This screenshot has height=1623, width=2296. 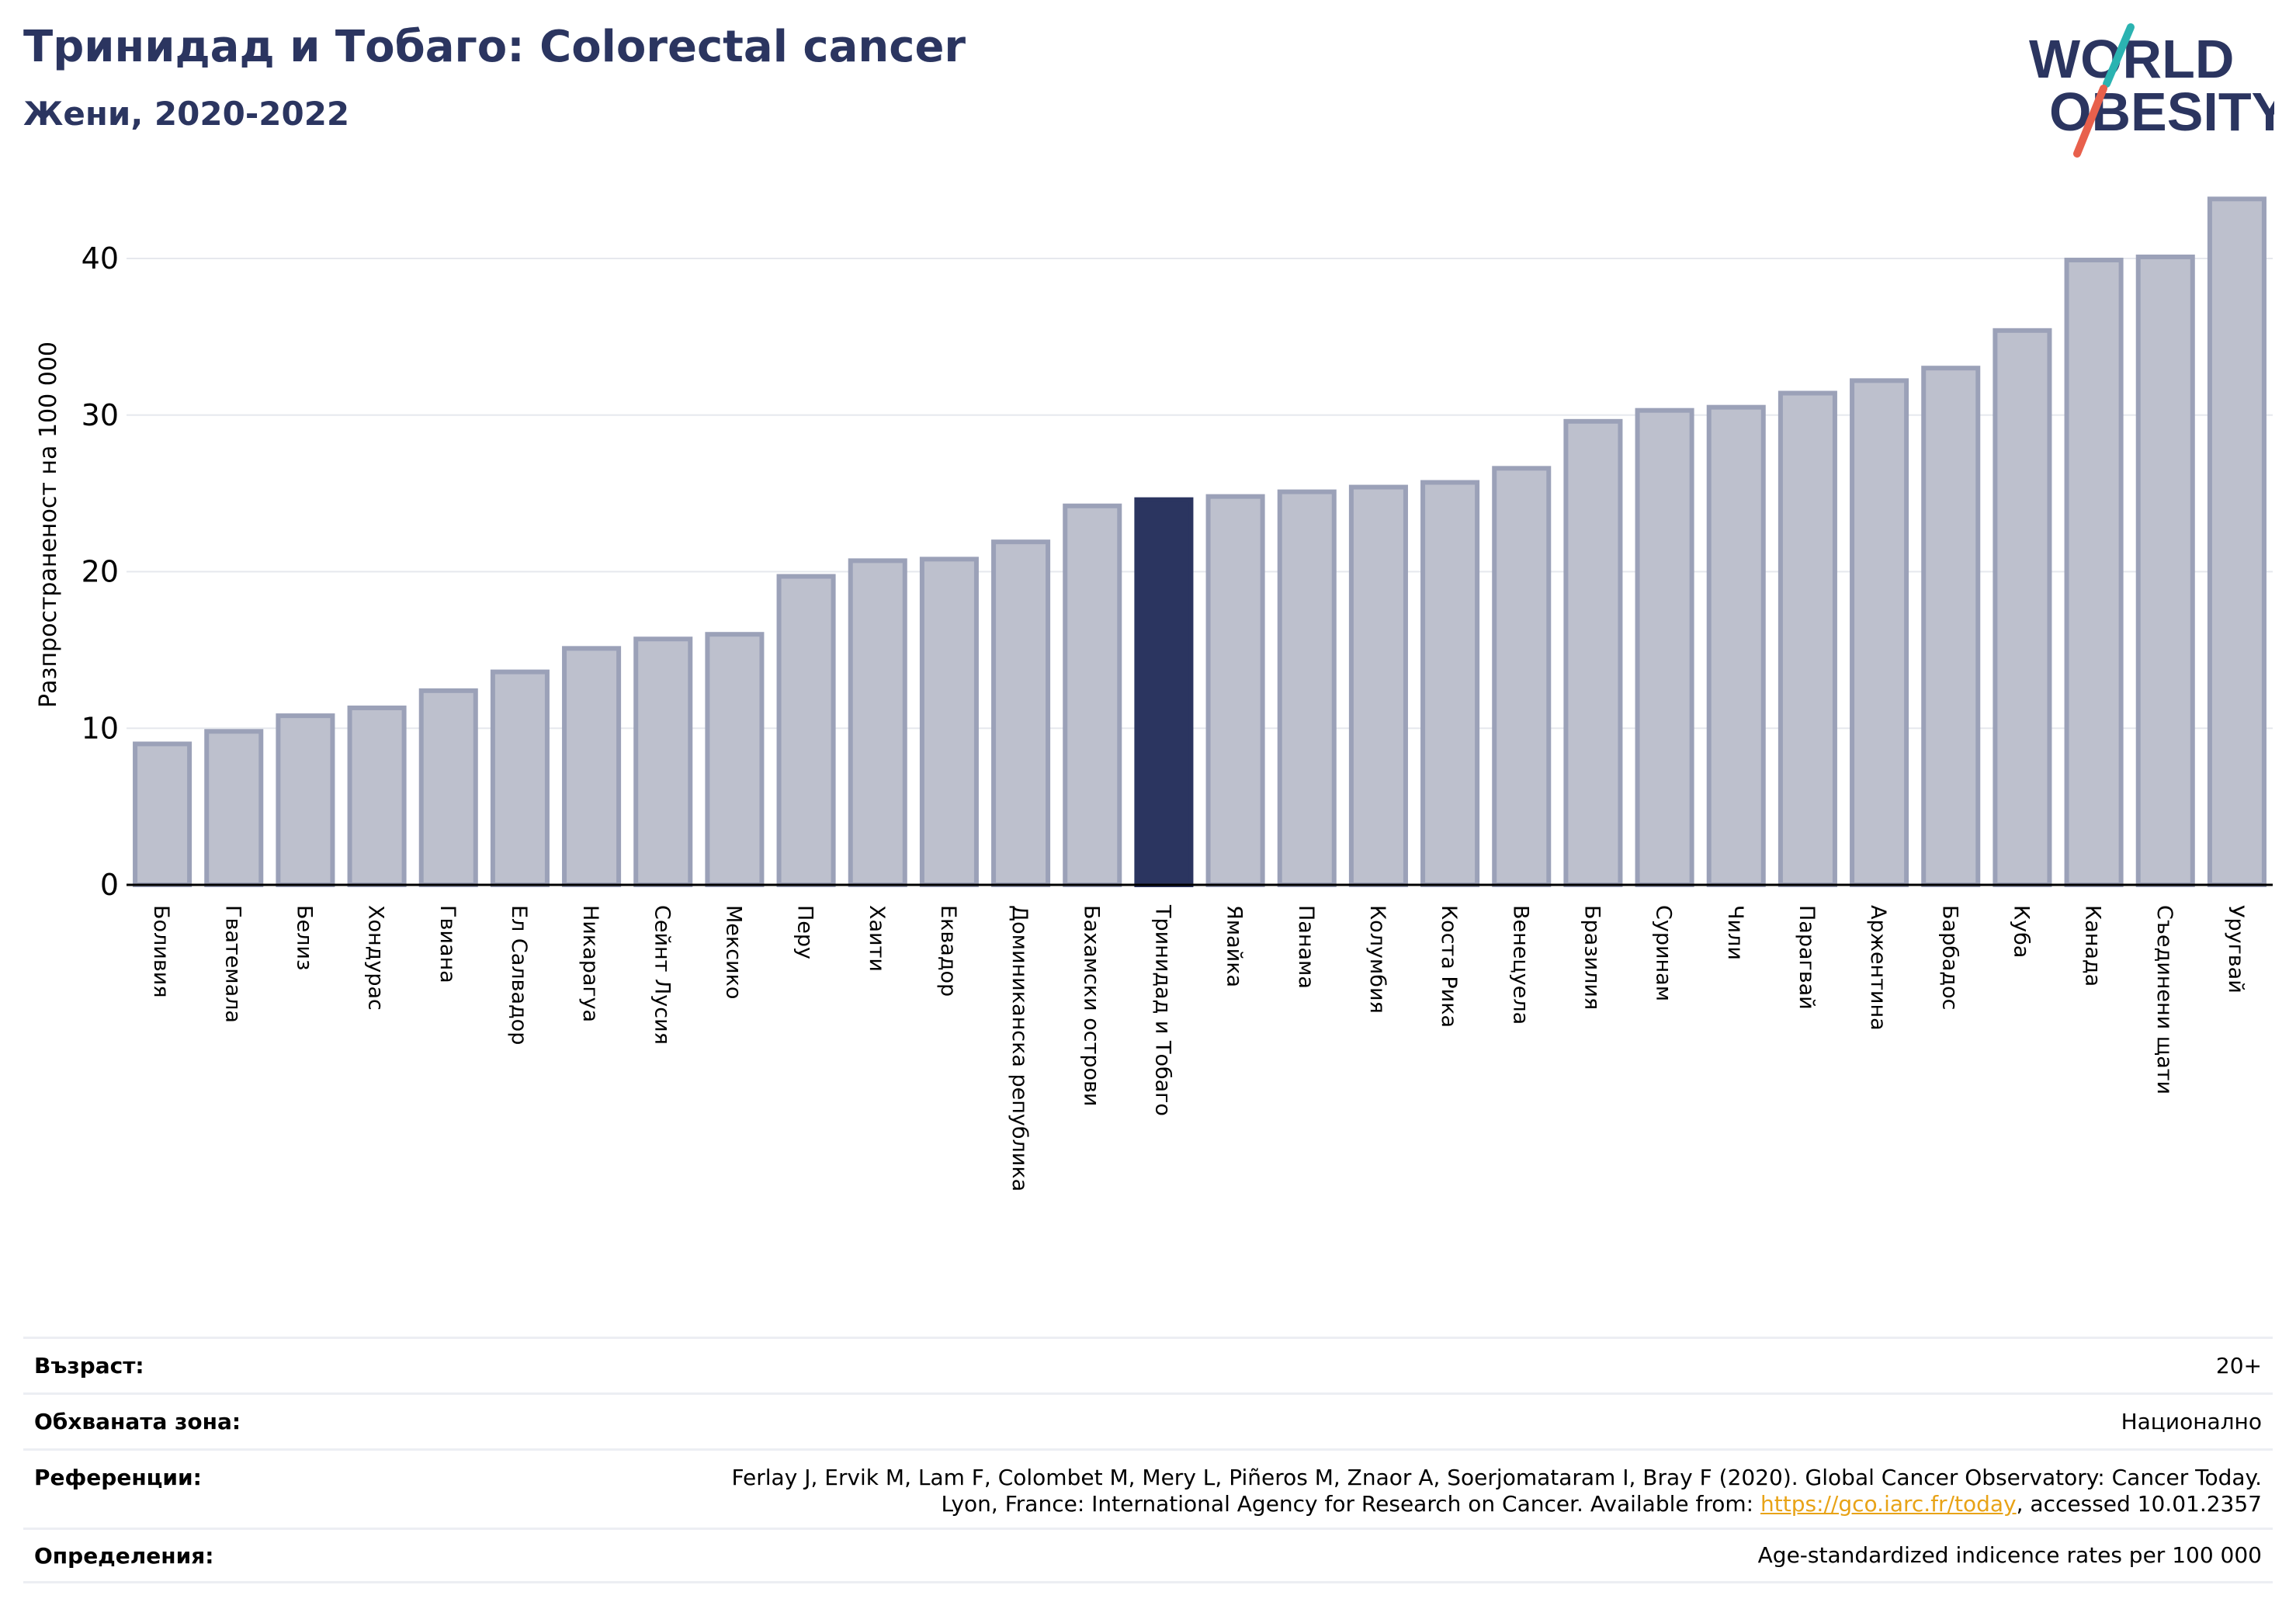 What do you see at coordinates (1520, 965) in the screenshot?
I see `x-tick-label: Венецуела` at bounding box center [1520, 965].